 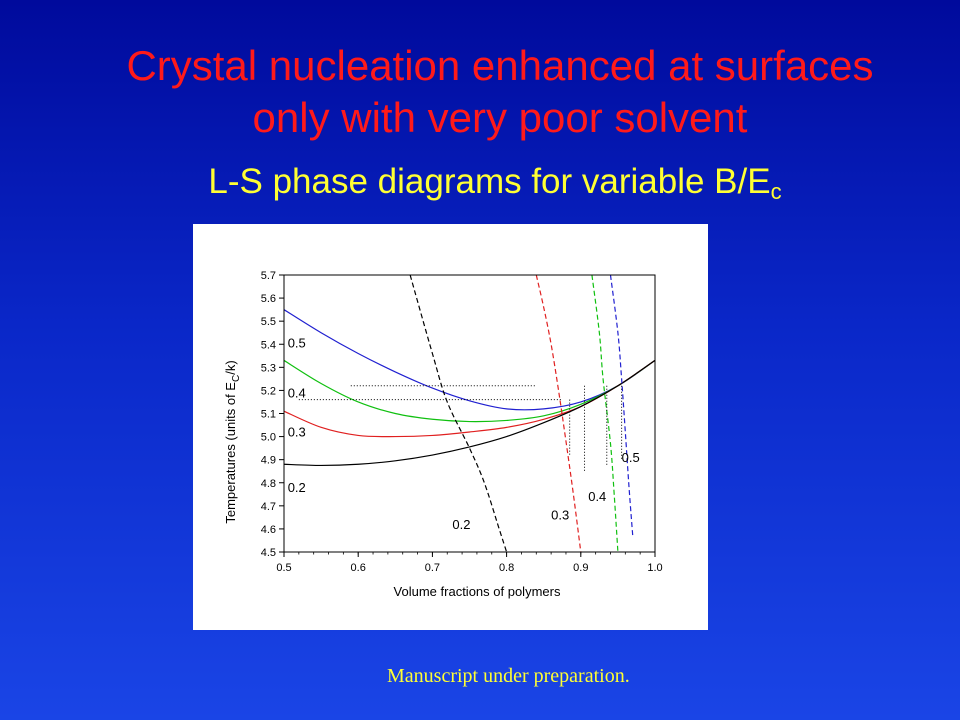 I want to click on y-tick-label: 4.6, so click(x=268, y=530).